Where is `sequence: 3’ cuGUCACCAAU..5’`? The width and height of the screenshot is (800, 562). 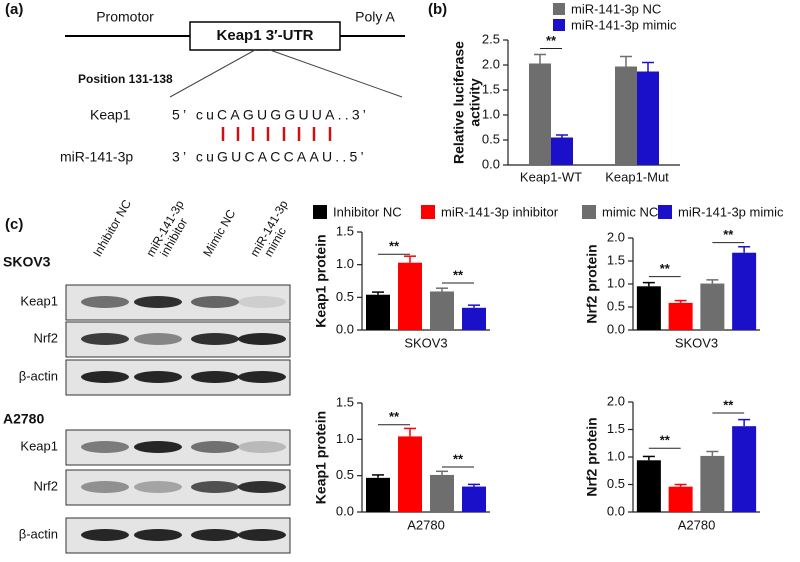 sequence: 3’ cuGUCACCAAU..5’ is located at coordinates (269, 157).